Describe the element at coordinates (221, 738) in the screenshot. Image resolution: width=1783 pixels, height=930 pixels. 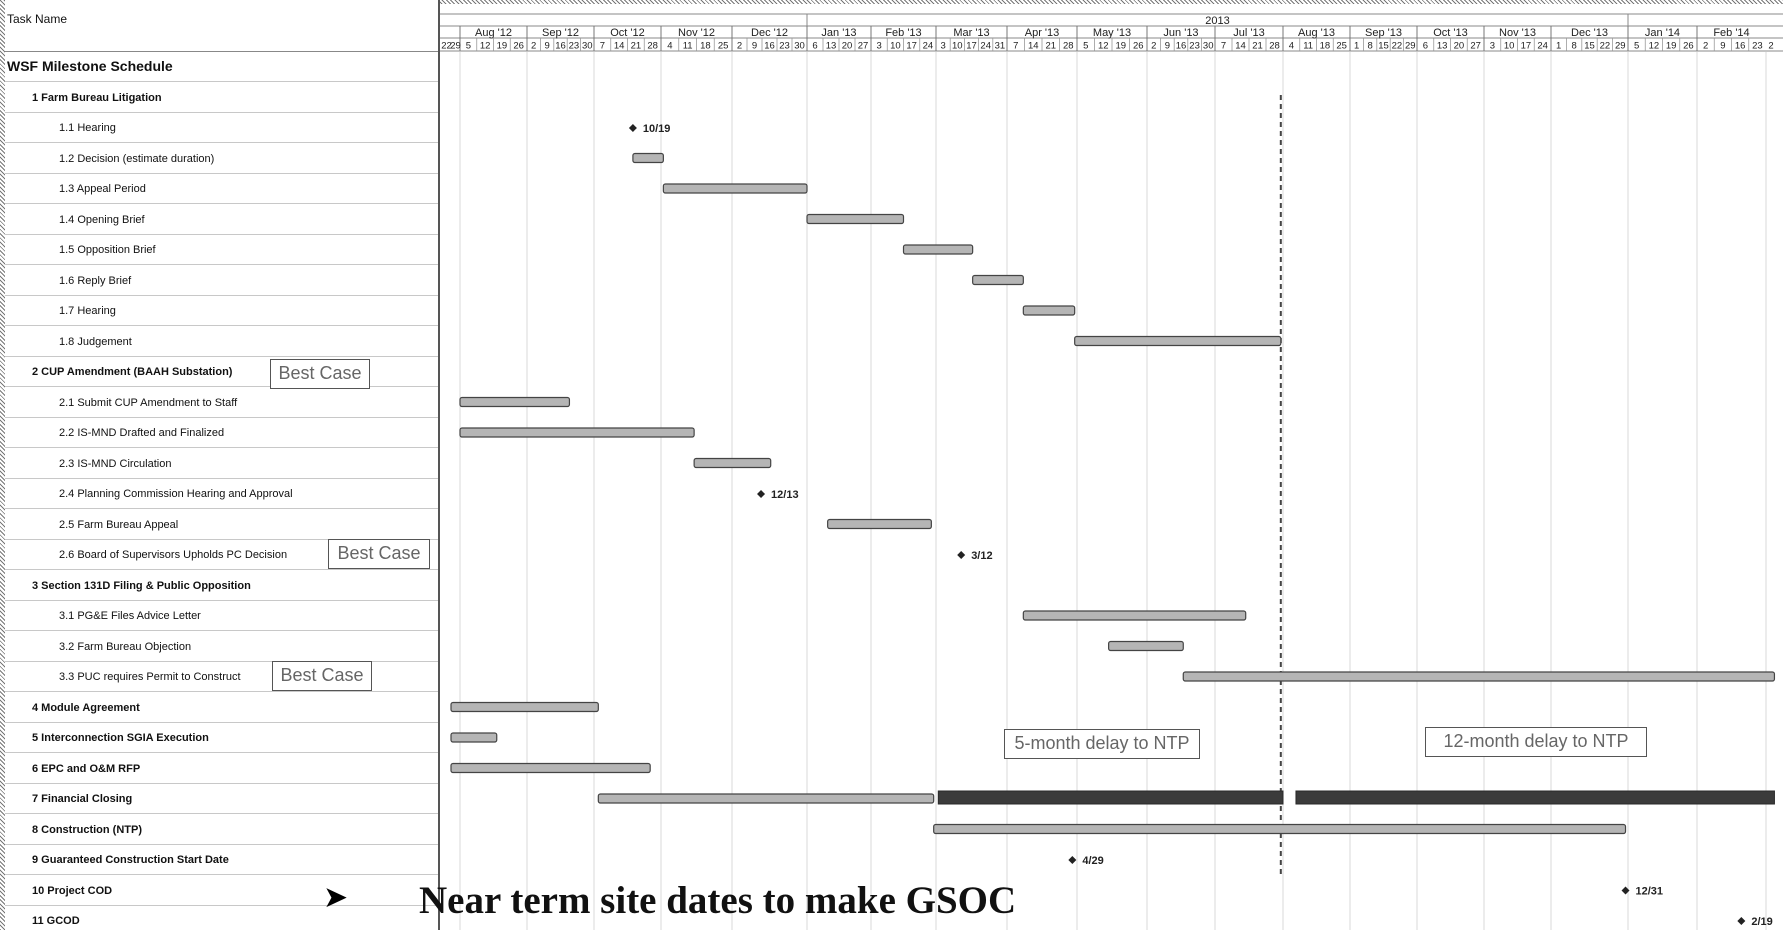
I see `task-row: 5 Interconnection SGIA Execution` at that location.